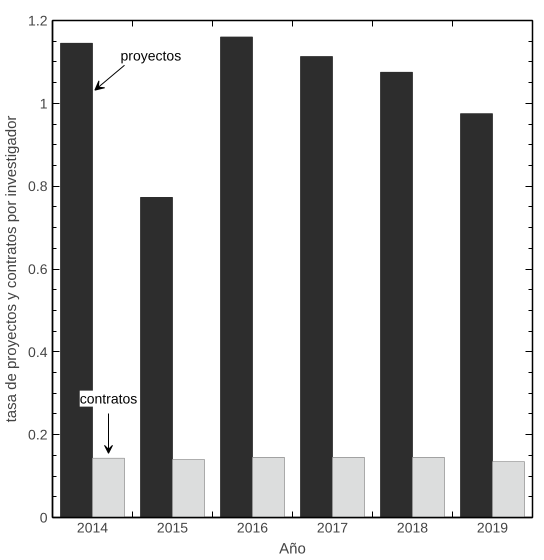  Describe the element at coordinates (11, 269) in the screenshot. I see `y-axis-title: tasa de proyectos y contratos por investigador` at that location.